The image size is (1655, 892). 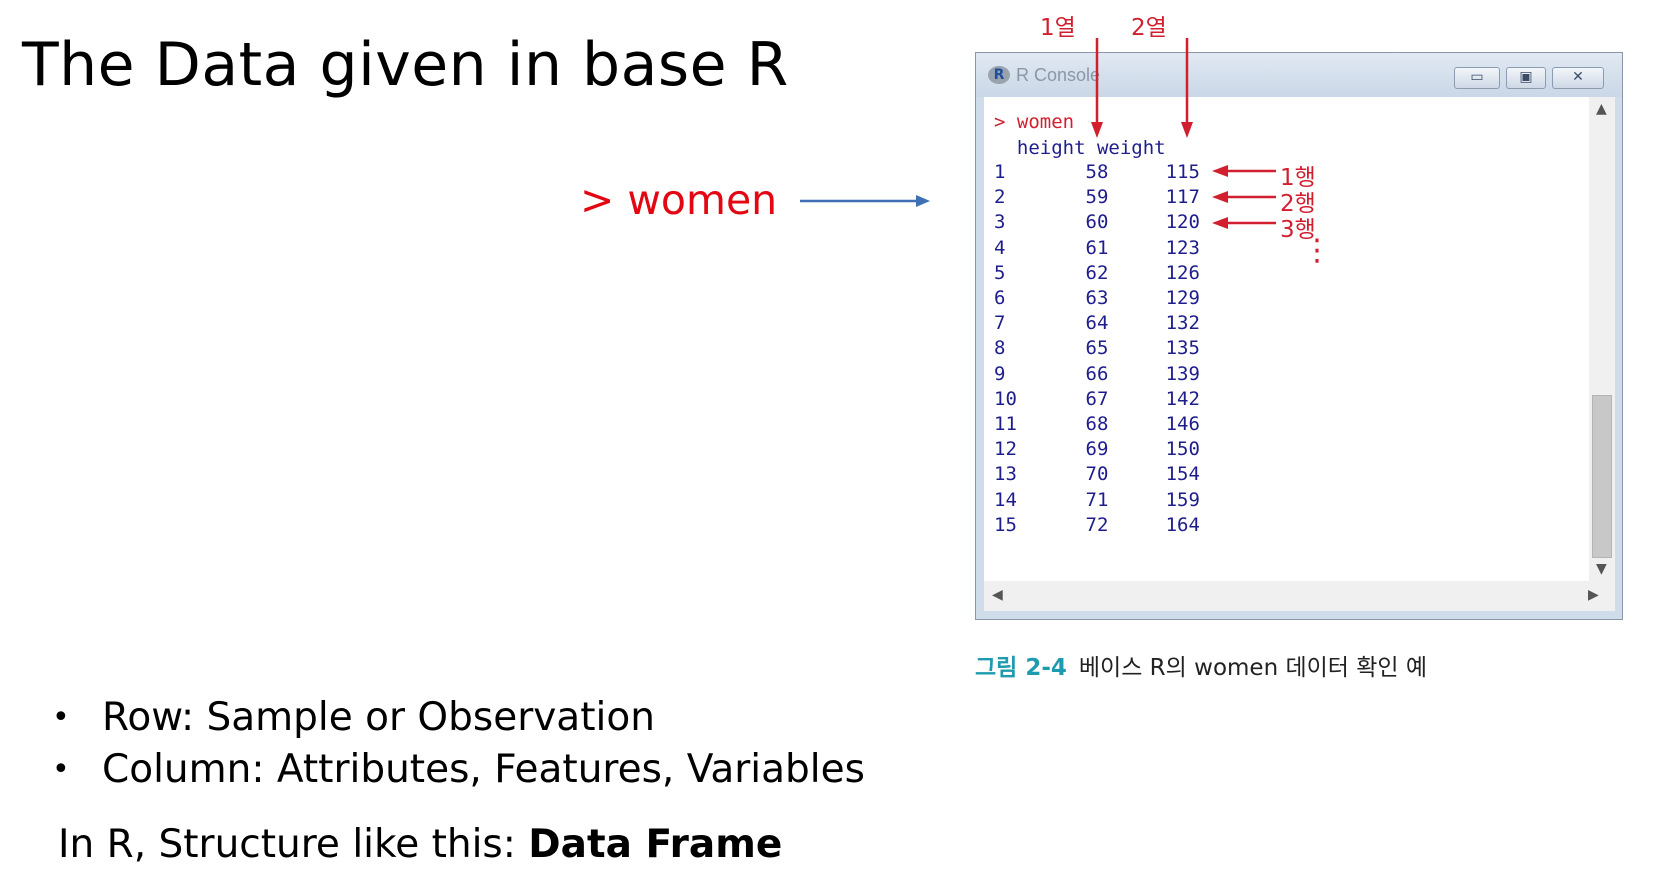 What do you see at coordinates (1097, 373) in the screenshot?
I see `dataframe-row: 9 66 139` at bounding box center [1097, 373].